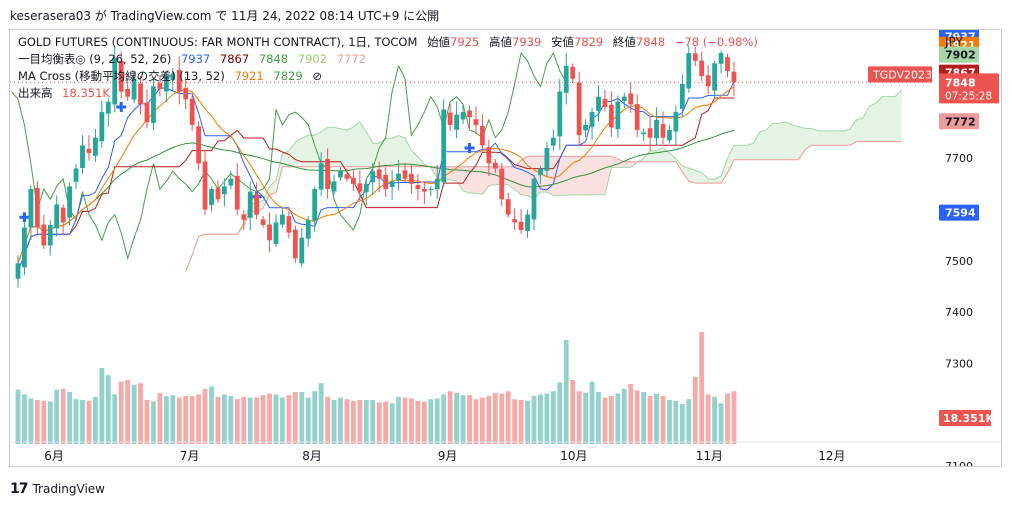 This screenshot has height=506, width=1012. I want to click on time-axis: 6月 7月 8月 9月 10月 11月 12月, so click(505, 452).